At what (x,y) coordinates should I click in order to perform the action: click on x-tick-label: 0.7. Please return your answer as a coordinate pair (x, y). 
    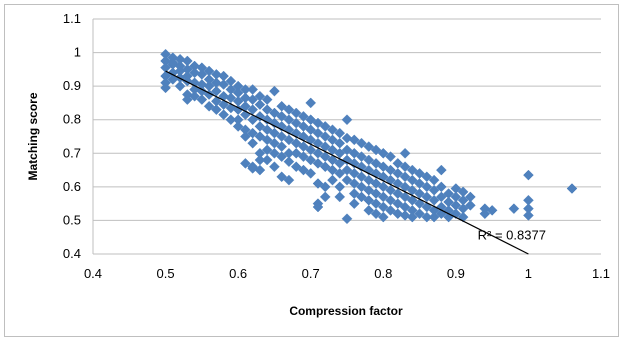
    Looking at the image, I should click on (311, 273).